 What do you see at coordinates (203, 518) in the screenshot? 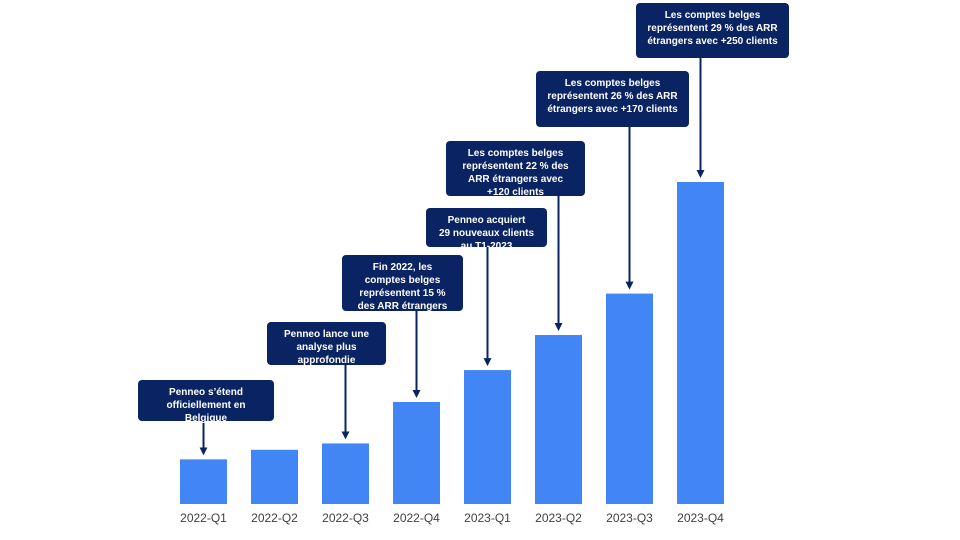
I see `x-tick-label: 2022-Q1` at bounding box center [203, 518].